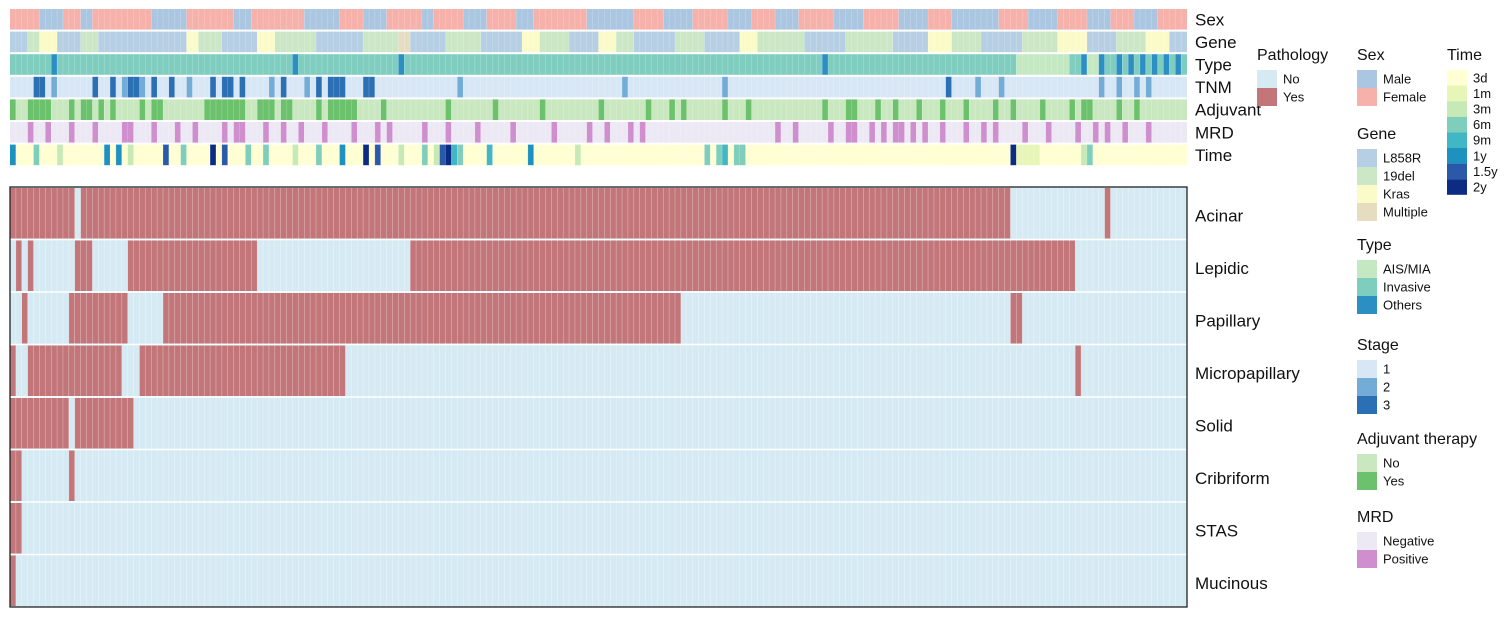 This screenshot has width=1510, height=619. What do you see at coordinates (107, 155) in the screenshot?
I see `track-time-cell-1y` at bounding box center [107, 155].